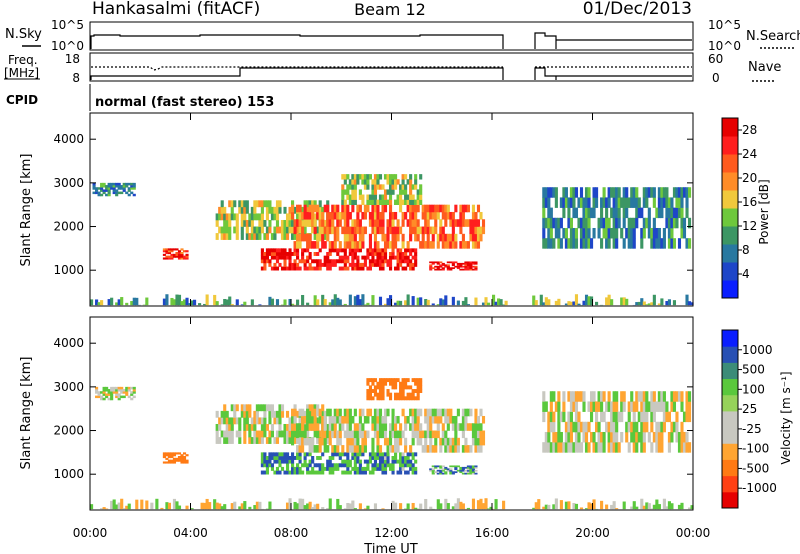 Image resolution: width=800 pixels, height=554 pixels. I want to click on nsearch-tick-top: 10^5, so click(724, 25).